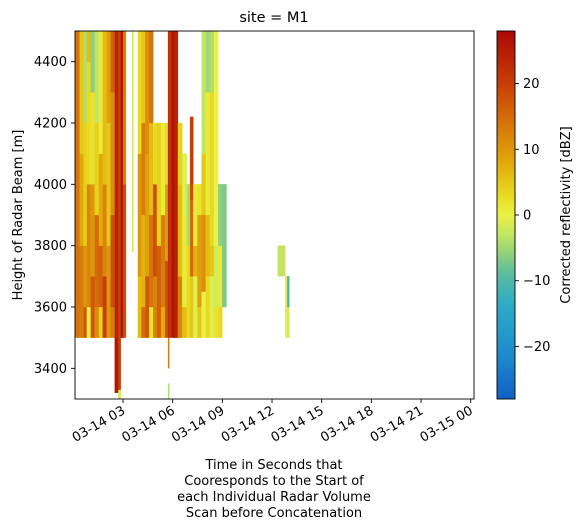 The width and height of the screenshot is (583, 531). I want to click on x-tick-label: 03-14 18, so click(347, 424).